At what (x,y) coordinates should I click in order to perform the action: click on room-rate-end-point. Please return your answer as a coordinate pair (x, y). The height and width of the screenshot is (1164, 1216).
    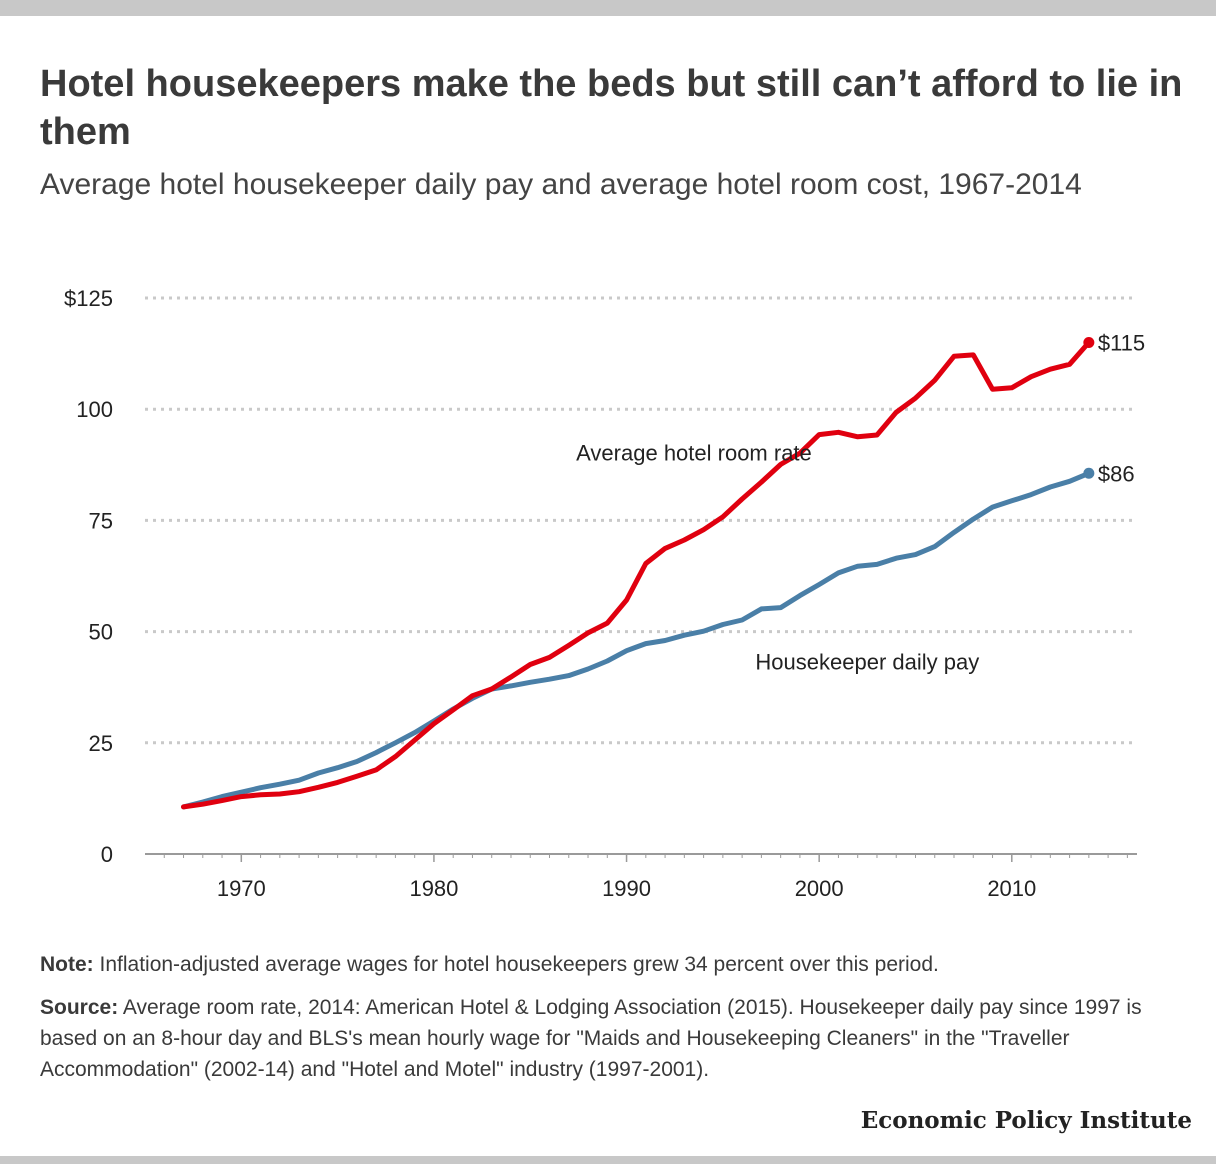
    Looking at the image, I should click on (1089, 342).